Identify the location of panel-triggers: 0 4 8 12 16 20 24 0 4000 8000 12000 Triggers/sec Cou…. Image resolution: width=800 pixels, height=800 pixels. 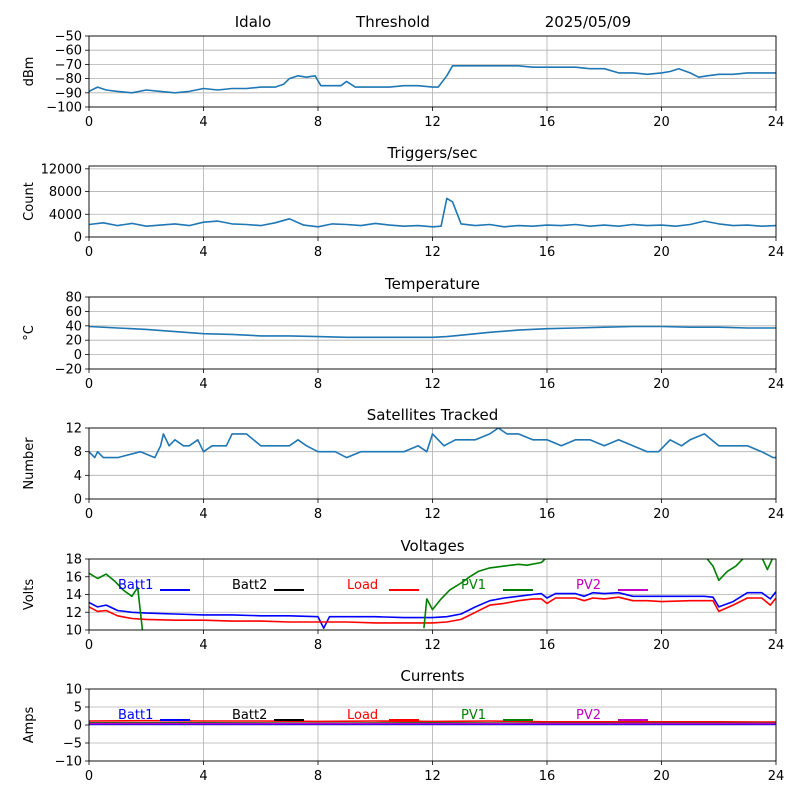
(403, 202).